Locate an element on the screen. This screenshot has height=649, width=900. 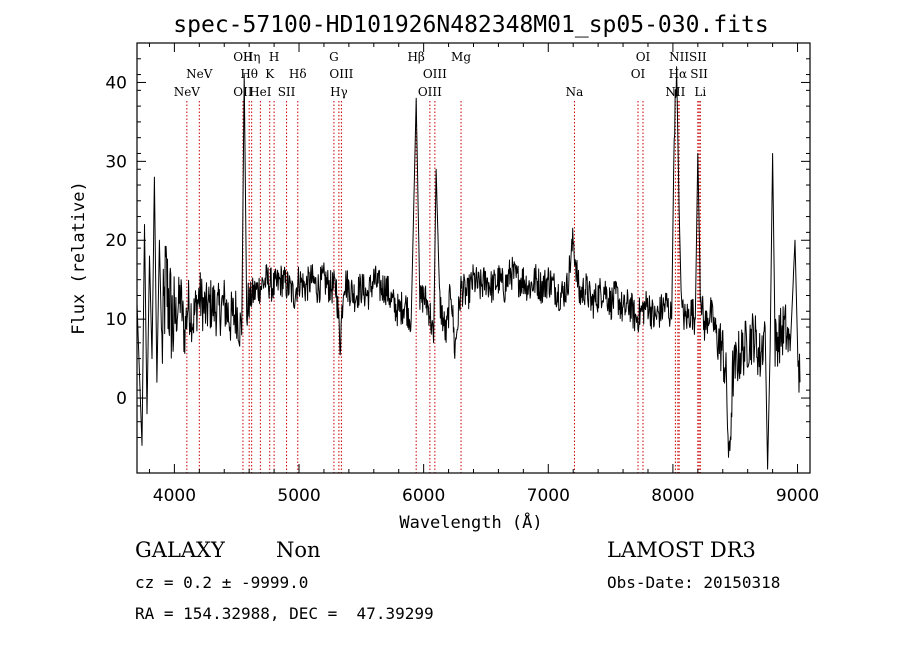
spectral-line-label: Hγ is located at coordinates (339, 92).